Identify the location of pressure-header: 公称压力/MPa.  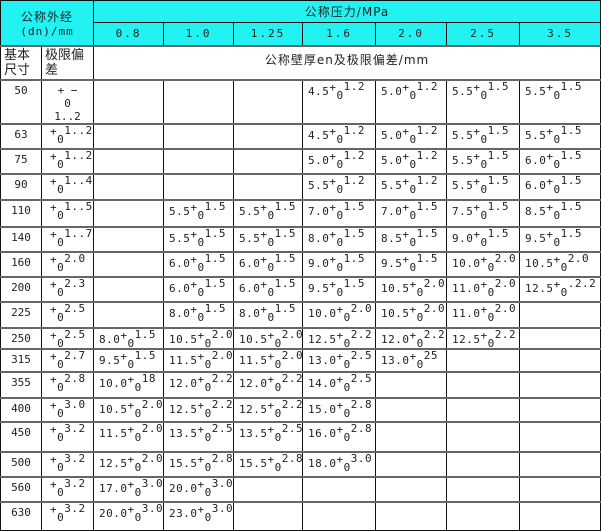
(347, 11).